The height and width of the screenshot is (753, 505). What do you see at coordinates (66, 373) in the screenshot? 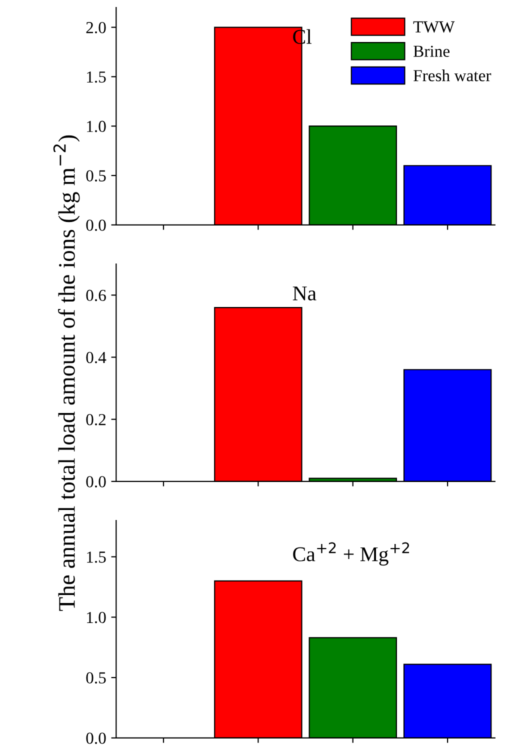
I see `y-axis-title: The annual total load amount of the ions (kg m$^{−2}$)` at bounding box center [66, 373].